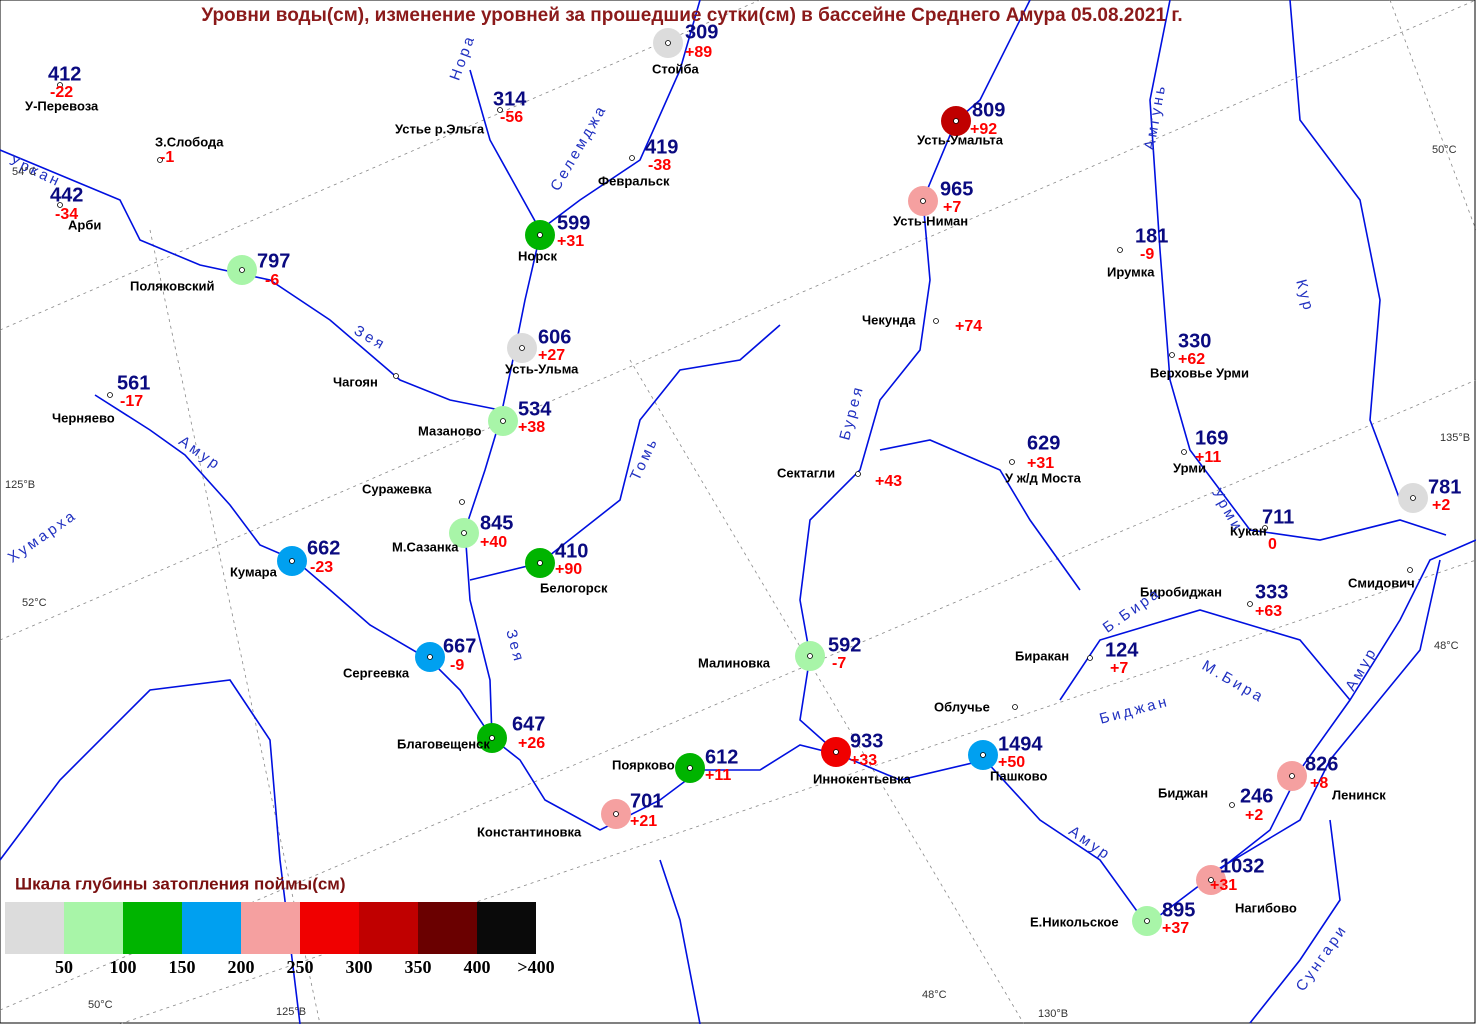 The image size is (1476, 1024). I want to click on station-name: Февральск, so click(634, 180).